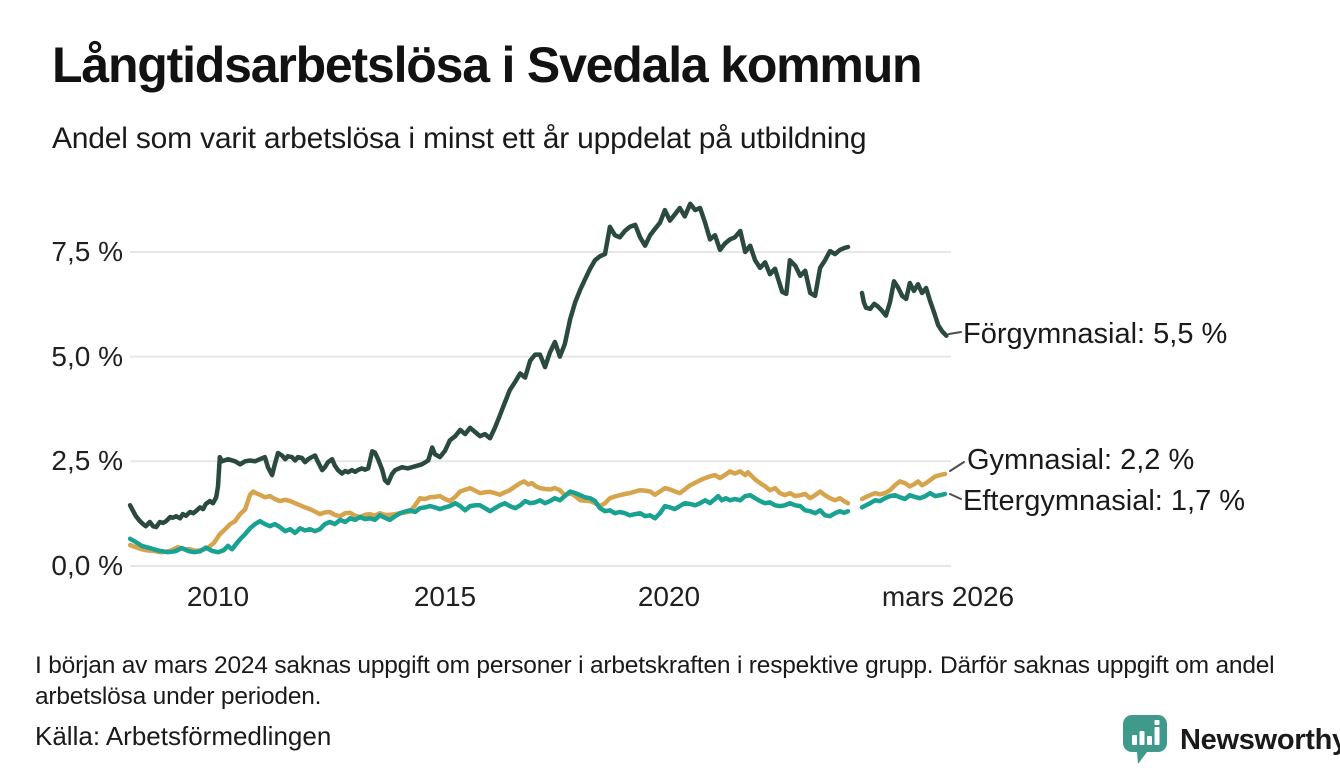  What do you see at coordinates (948, 596) in the screenshot?
I see `x-tick-mars-2026: mars 2026` at bounding box center [948, 596].